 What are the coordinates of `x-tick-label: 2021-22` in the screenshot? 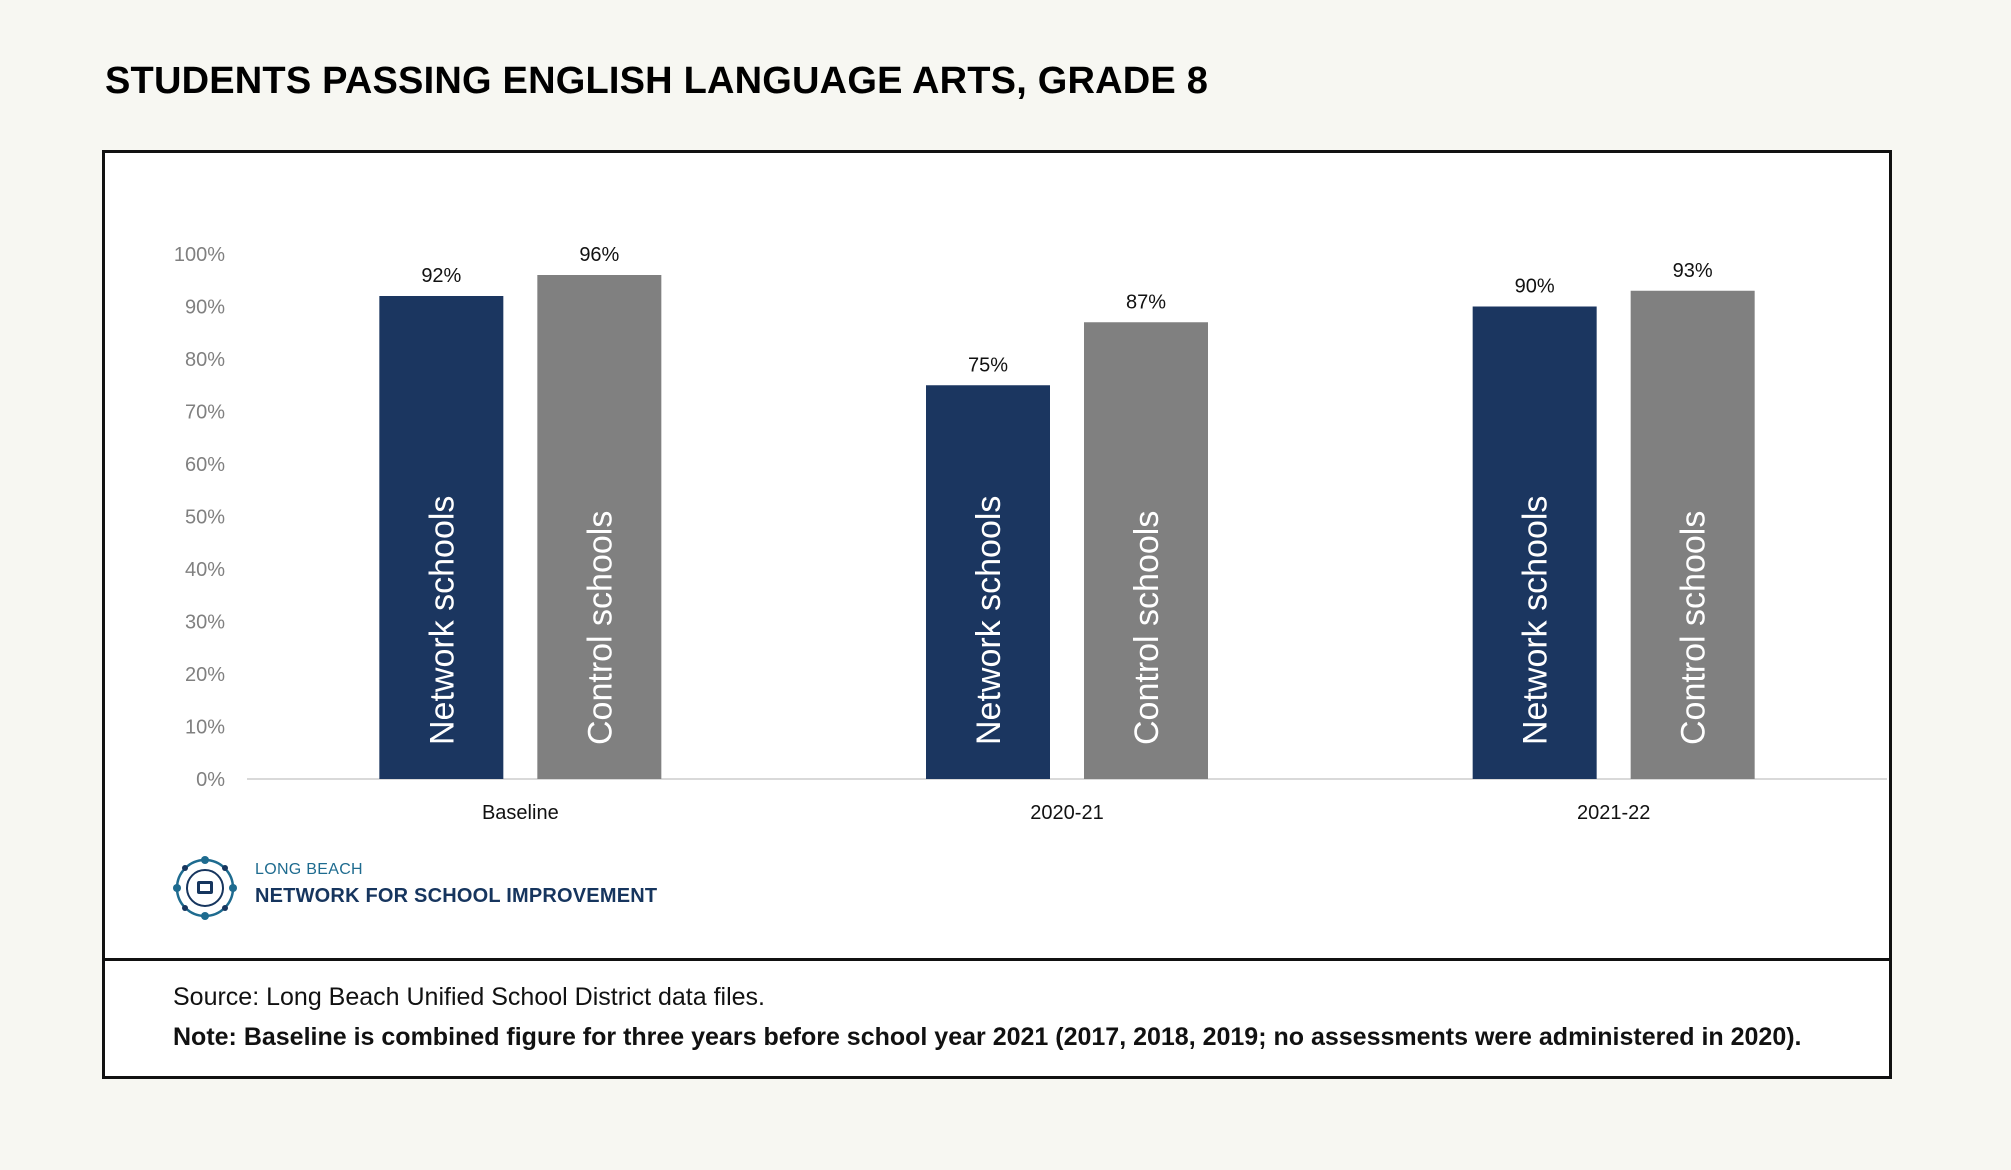 It's located at (1613, 813).